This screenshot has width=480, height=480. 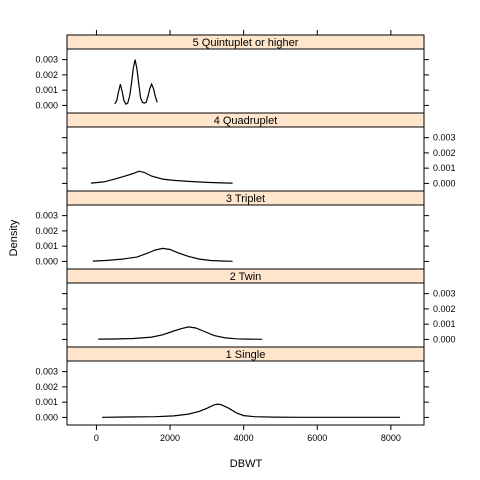 What do you see at coordinates (246, 121) in the screenshot?
I see `panel-strip-label: 4 Quadruplet` at bounding box center [246, 121].